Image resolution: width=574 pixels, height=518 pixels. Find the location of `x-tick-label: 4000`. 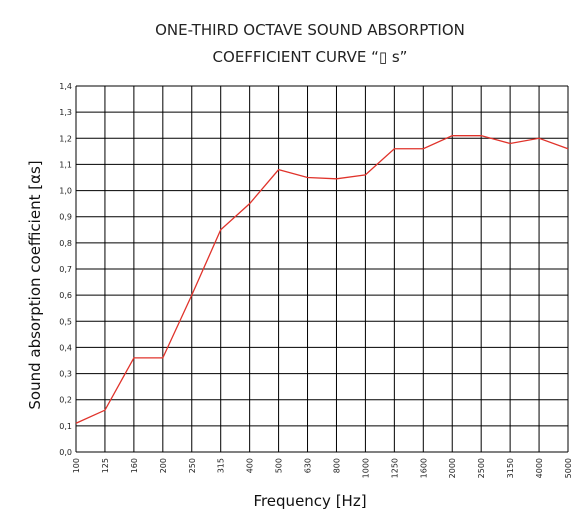

x-tick-label: 4000 is located at coordinates (539, 468).